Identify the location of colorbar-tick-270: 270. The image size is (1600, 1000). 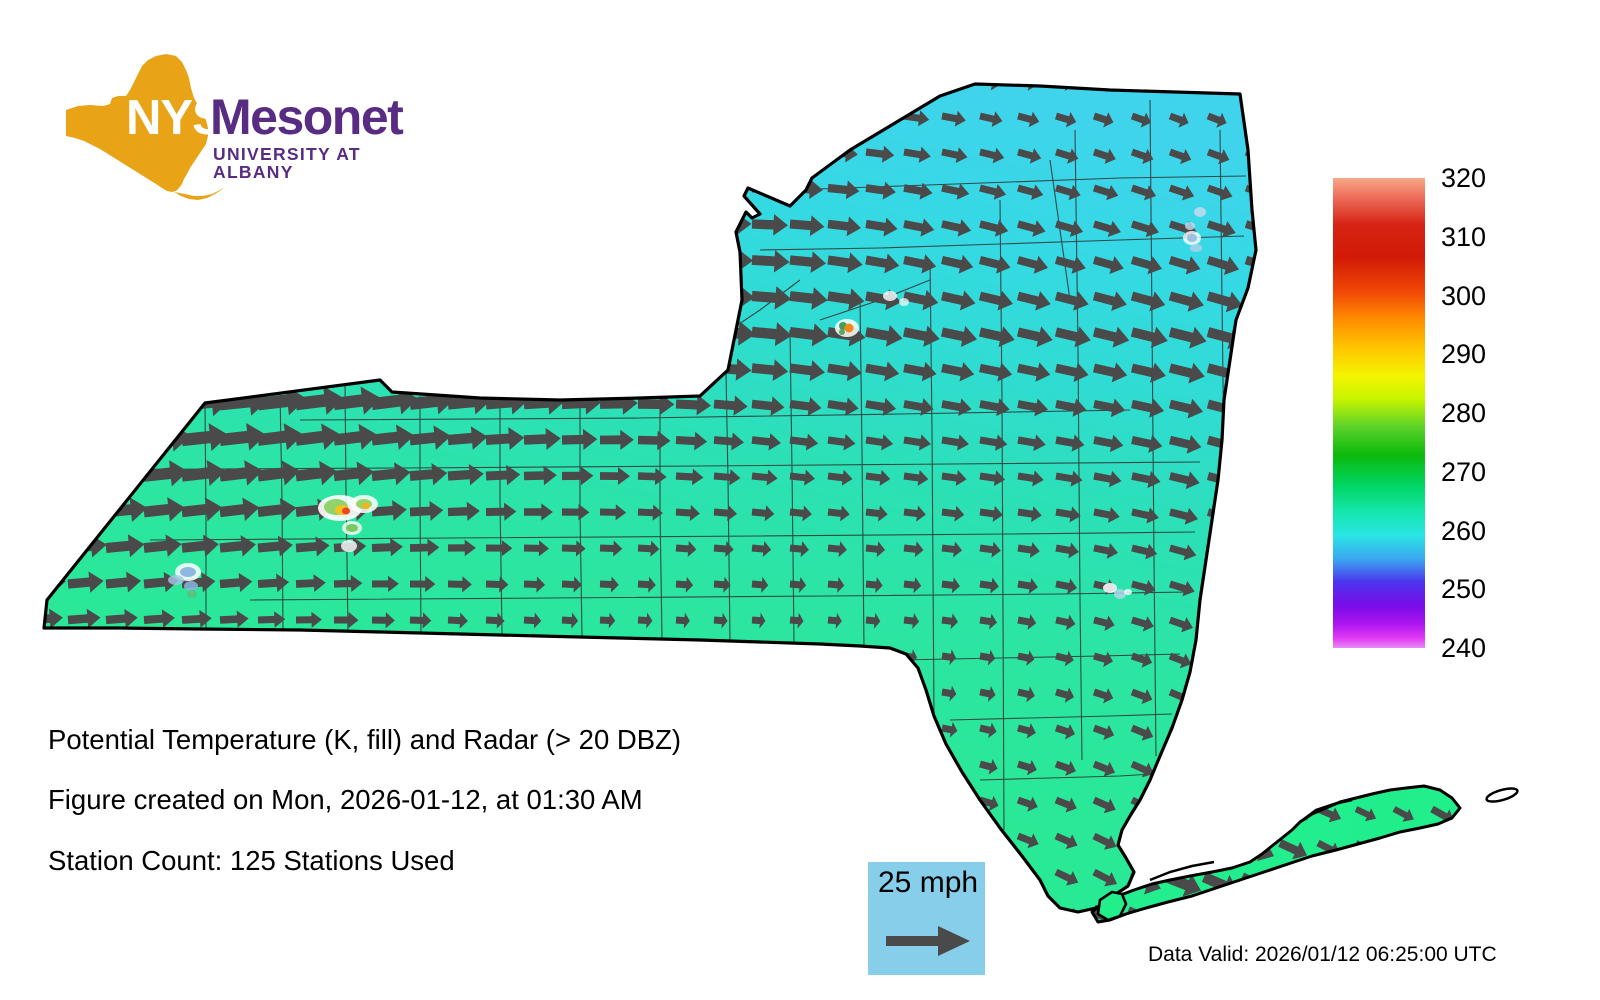
(1464, 471).